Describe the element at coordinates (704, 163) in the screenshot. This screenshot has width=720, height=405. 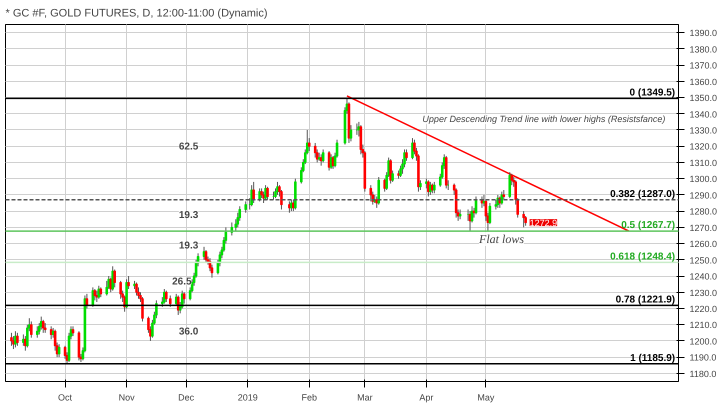
I see `y-tick-label: 1310.0` at that location.